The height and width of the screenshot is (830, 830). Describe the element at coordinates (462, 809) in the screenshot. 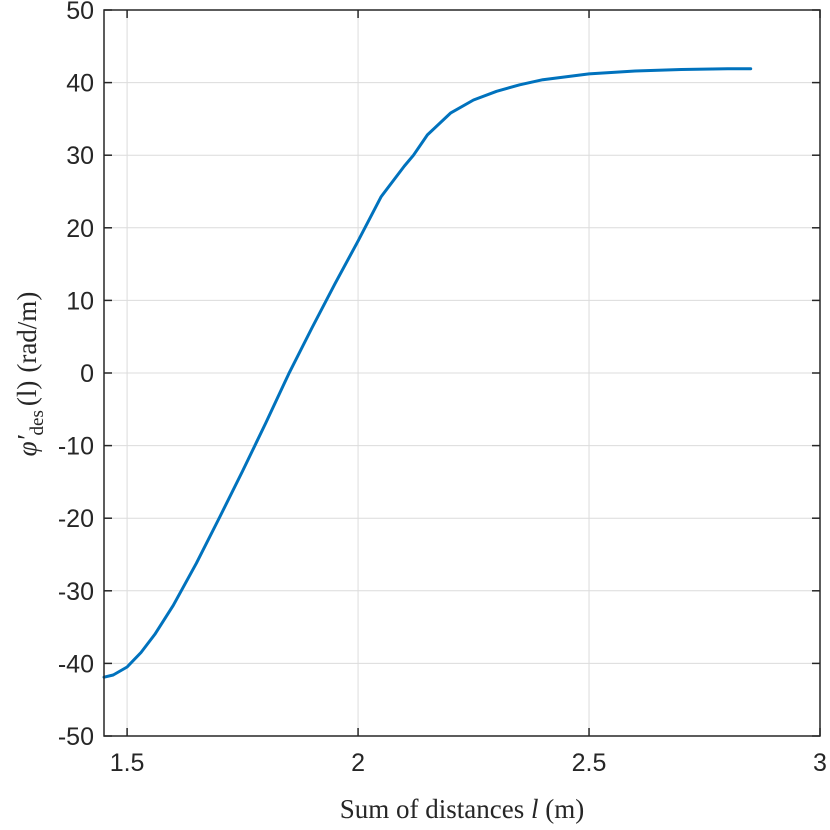

I see `x-axis-label: Sum of distances l (m)` at that location.